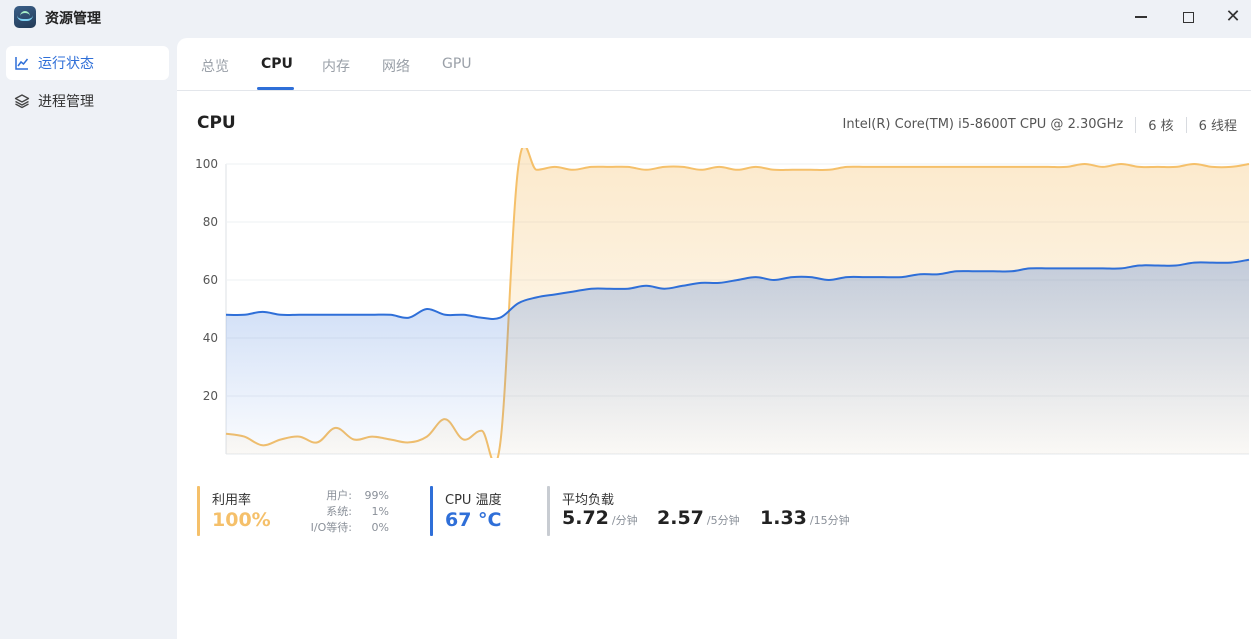 The width and height of the screenshot is (1251, 639). I want to click on y-tick-label: 80, so click(210, 222).